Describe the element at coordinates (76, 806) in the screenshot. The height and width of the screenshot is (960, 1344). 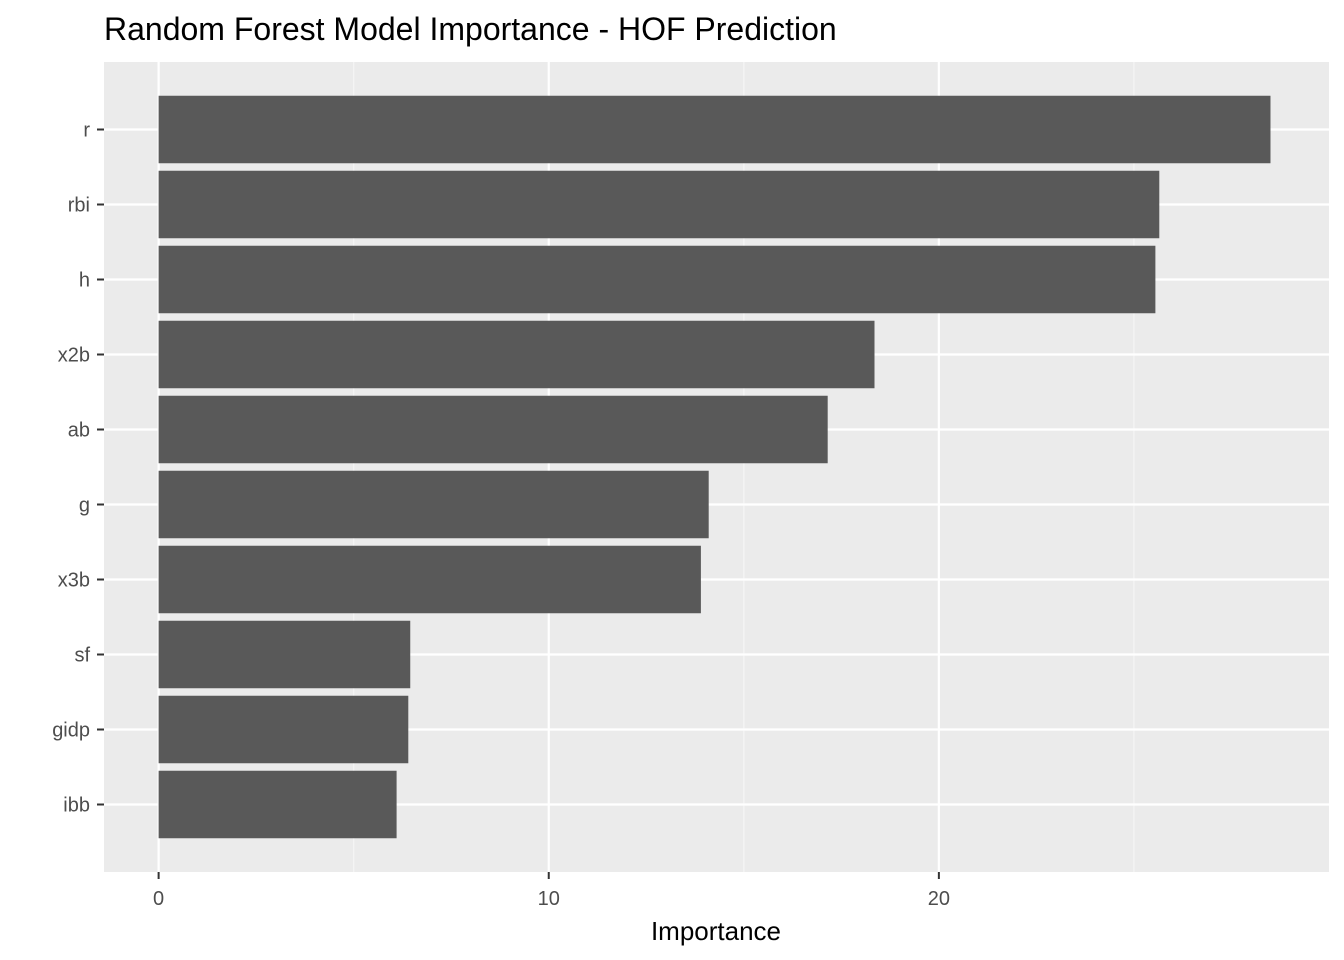
I see `y-tick-label-ibb: ibb` at that location.